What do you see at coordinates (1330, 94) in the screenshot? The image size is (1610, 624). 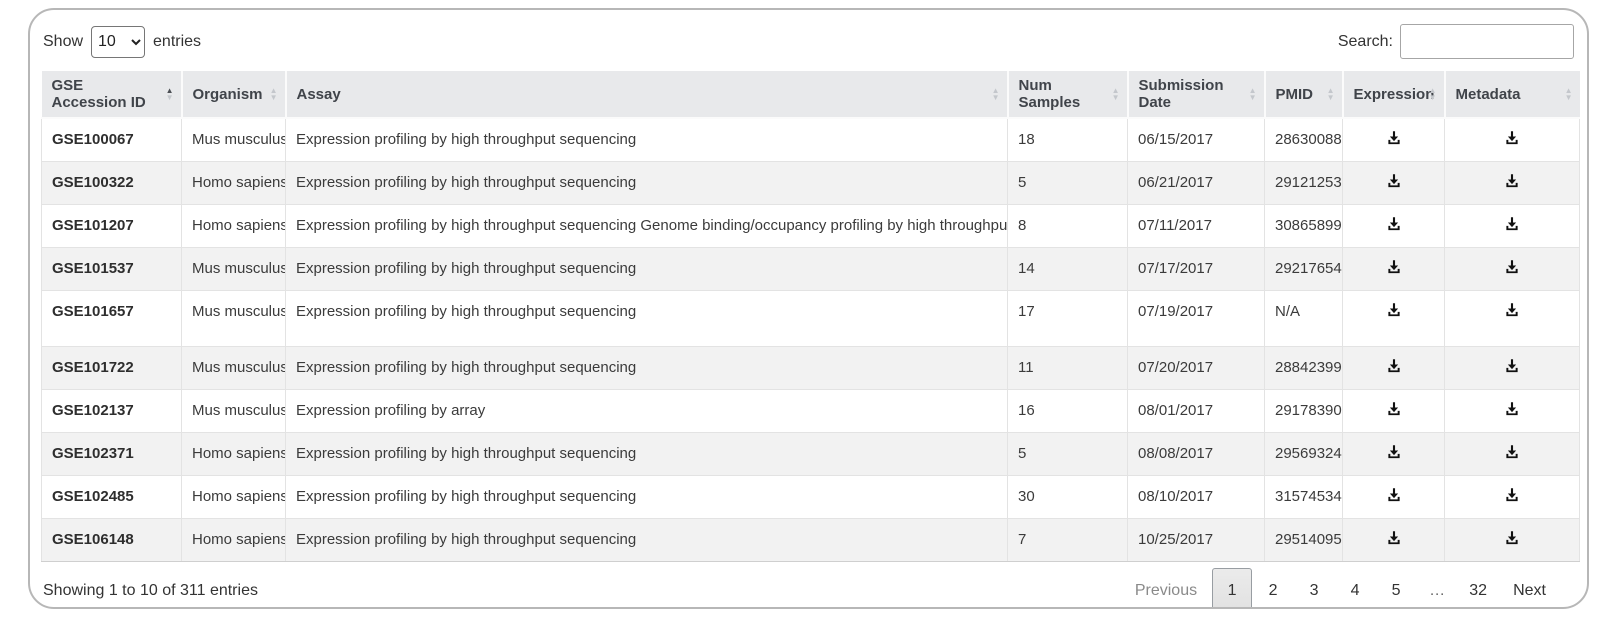 I see `sort-icon: ▲ ▼` at bounding box center [1330, 94].